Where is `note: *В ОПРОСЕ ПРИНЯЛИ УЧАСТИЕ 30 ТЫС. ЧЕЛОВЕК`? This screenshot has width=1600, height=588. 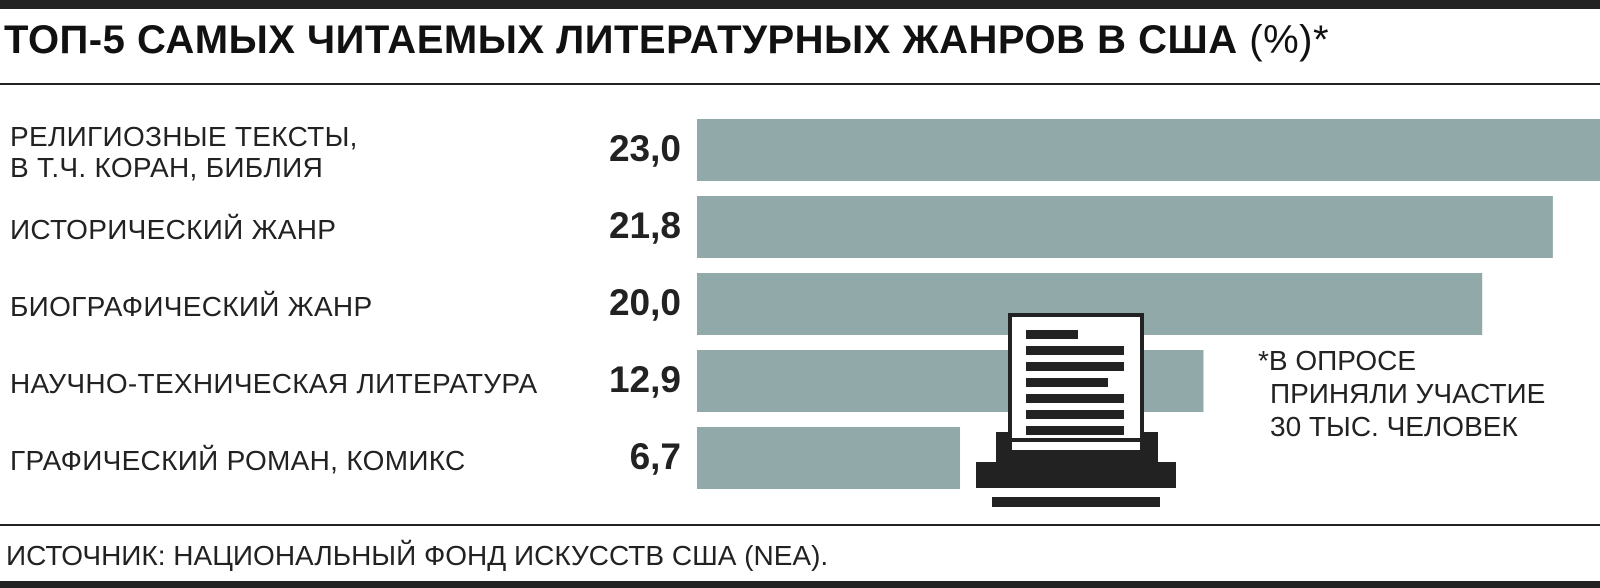 note: *В ОПРОСЕ ПРИНЯЛИ УЧАСТИЕ 30 ТЫС. ЧЕЛОВЕК is located at coordinates (1401, 393).